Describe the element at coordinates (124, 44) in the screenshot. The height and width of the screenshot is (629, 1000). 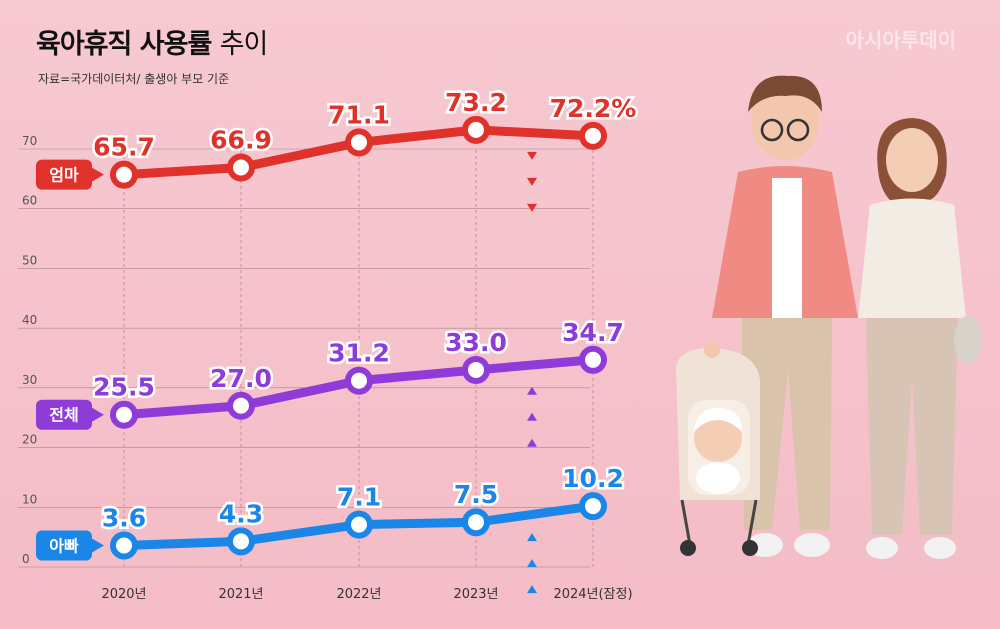
I see `title-bold: 육아휴직 사용률` at that location.